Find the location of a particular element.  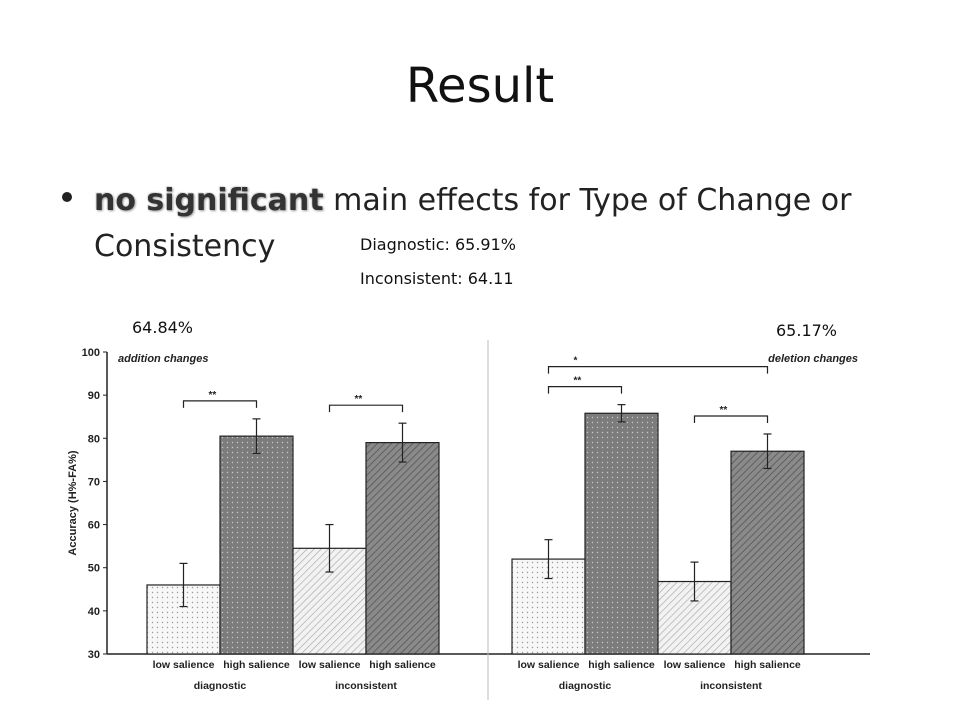

addition-percentage-note: 64.84% is located at coordinates (163, 327).